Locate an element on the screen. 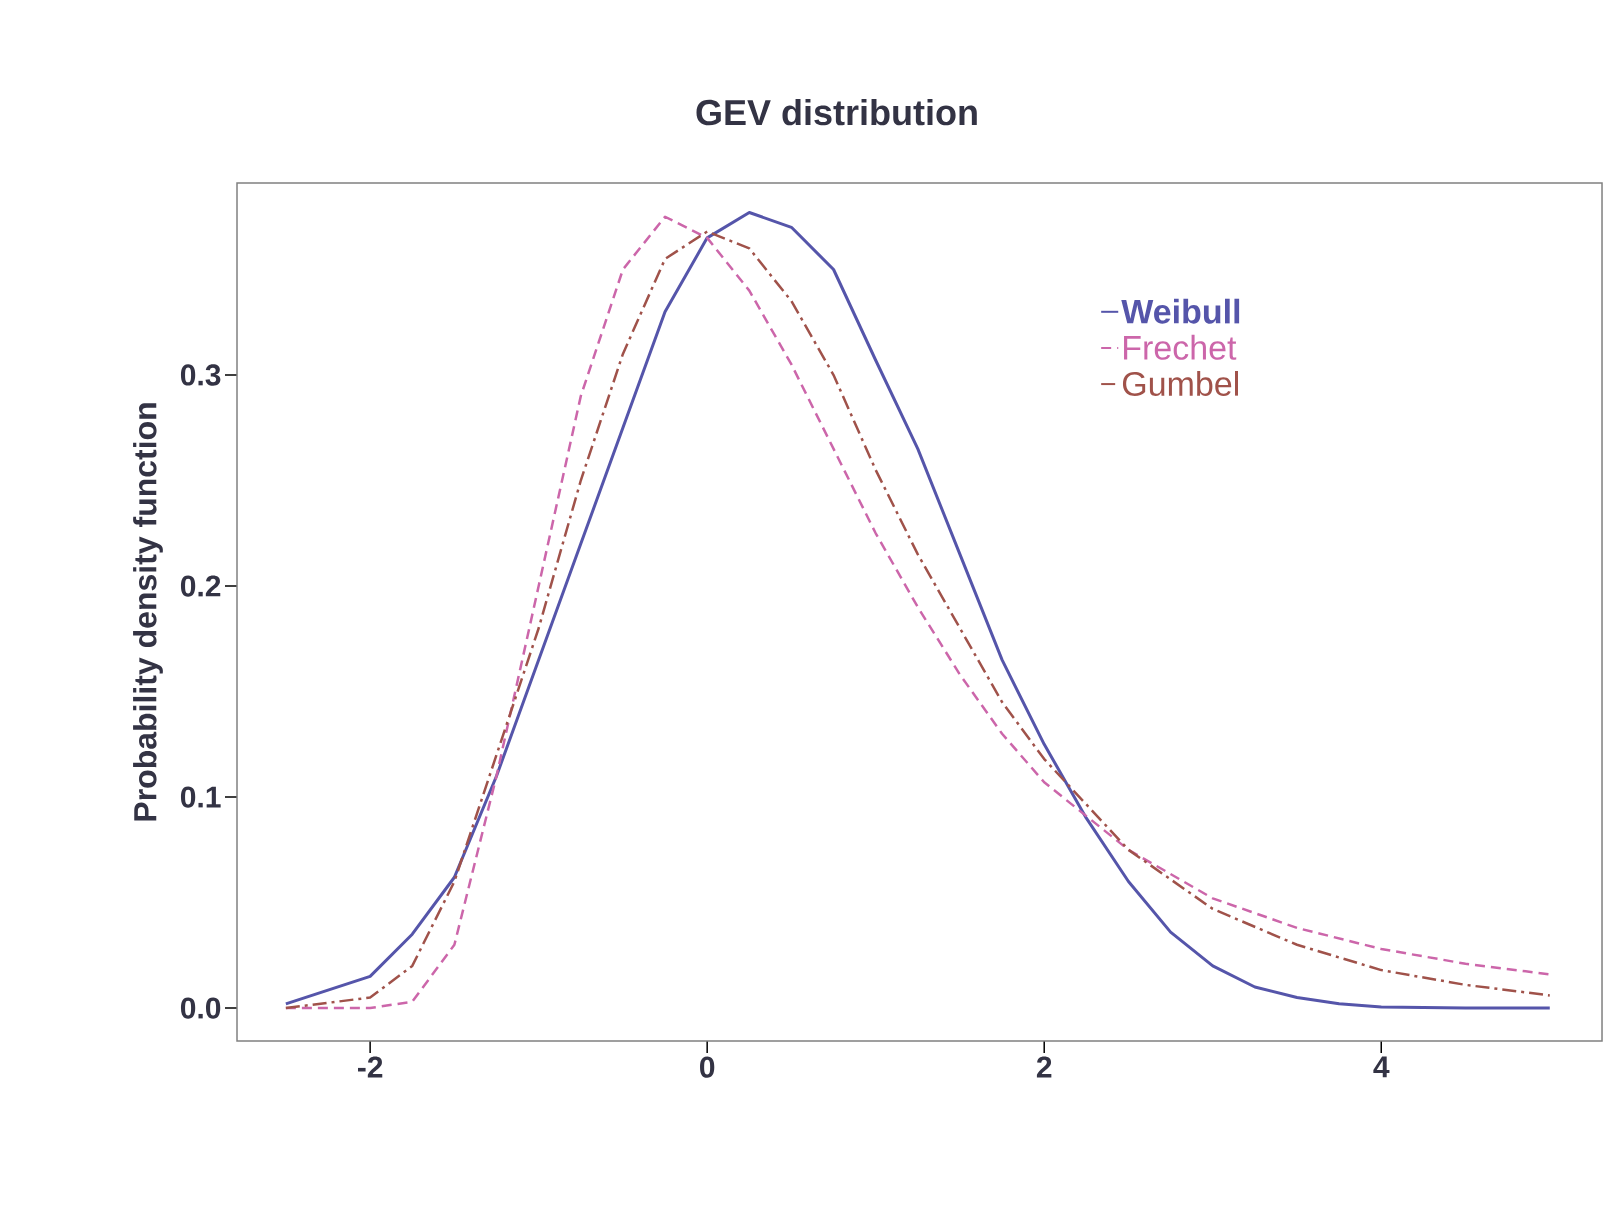 The width and height of the screenshot is (1611, 1205). y-tick-label: 0.1 is located at coordinates (200, 797).